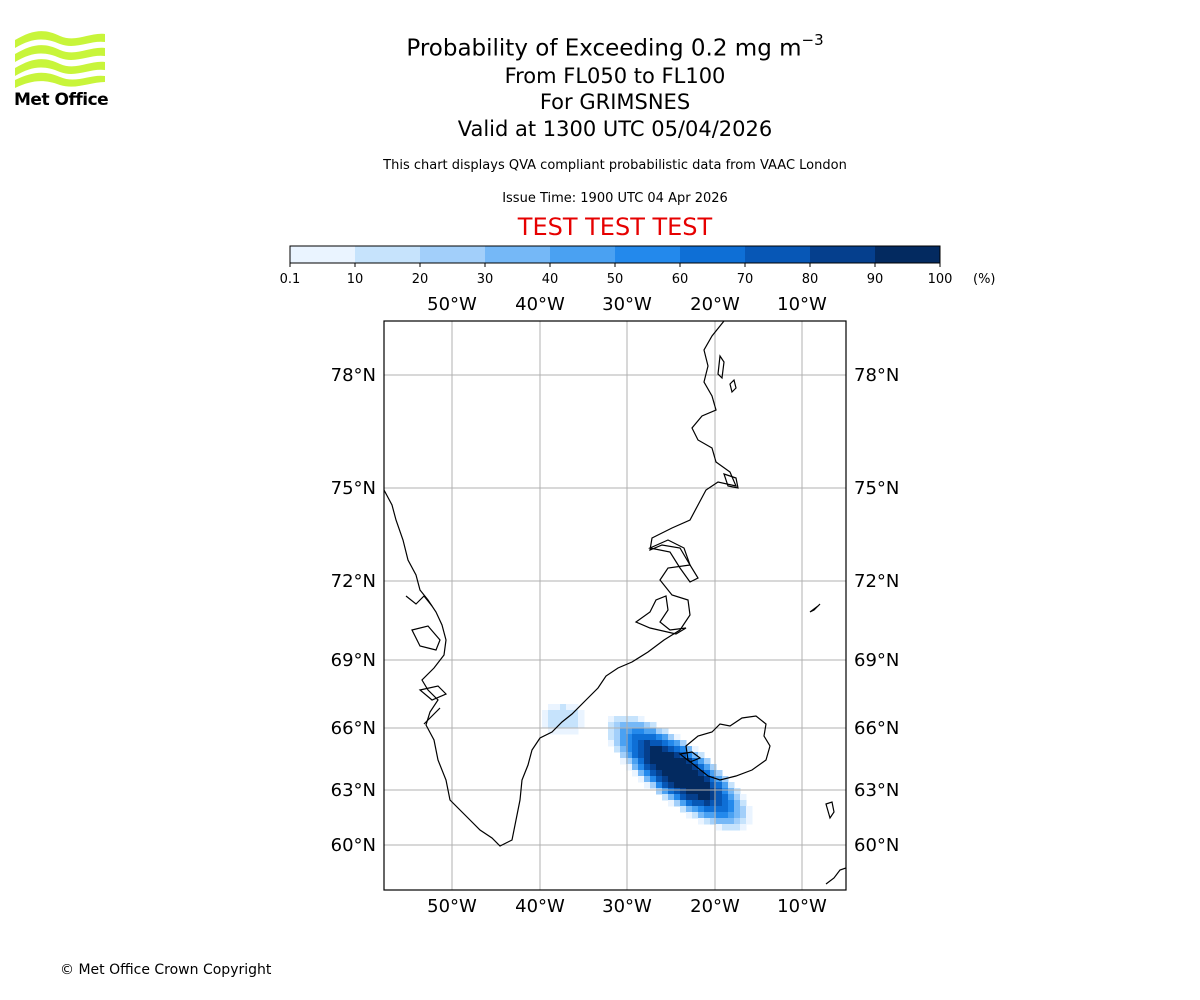 This screenshot has height=1000, width=1200. I want to click on flight-level-range: From FL050 to FL100, so click(615, 76).